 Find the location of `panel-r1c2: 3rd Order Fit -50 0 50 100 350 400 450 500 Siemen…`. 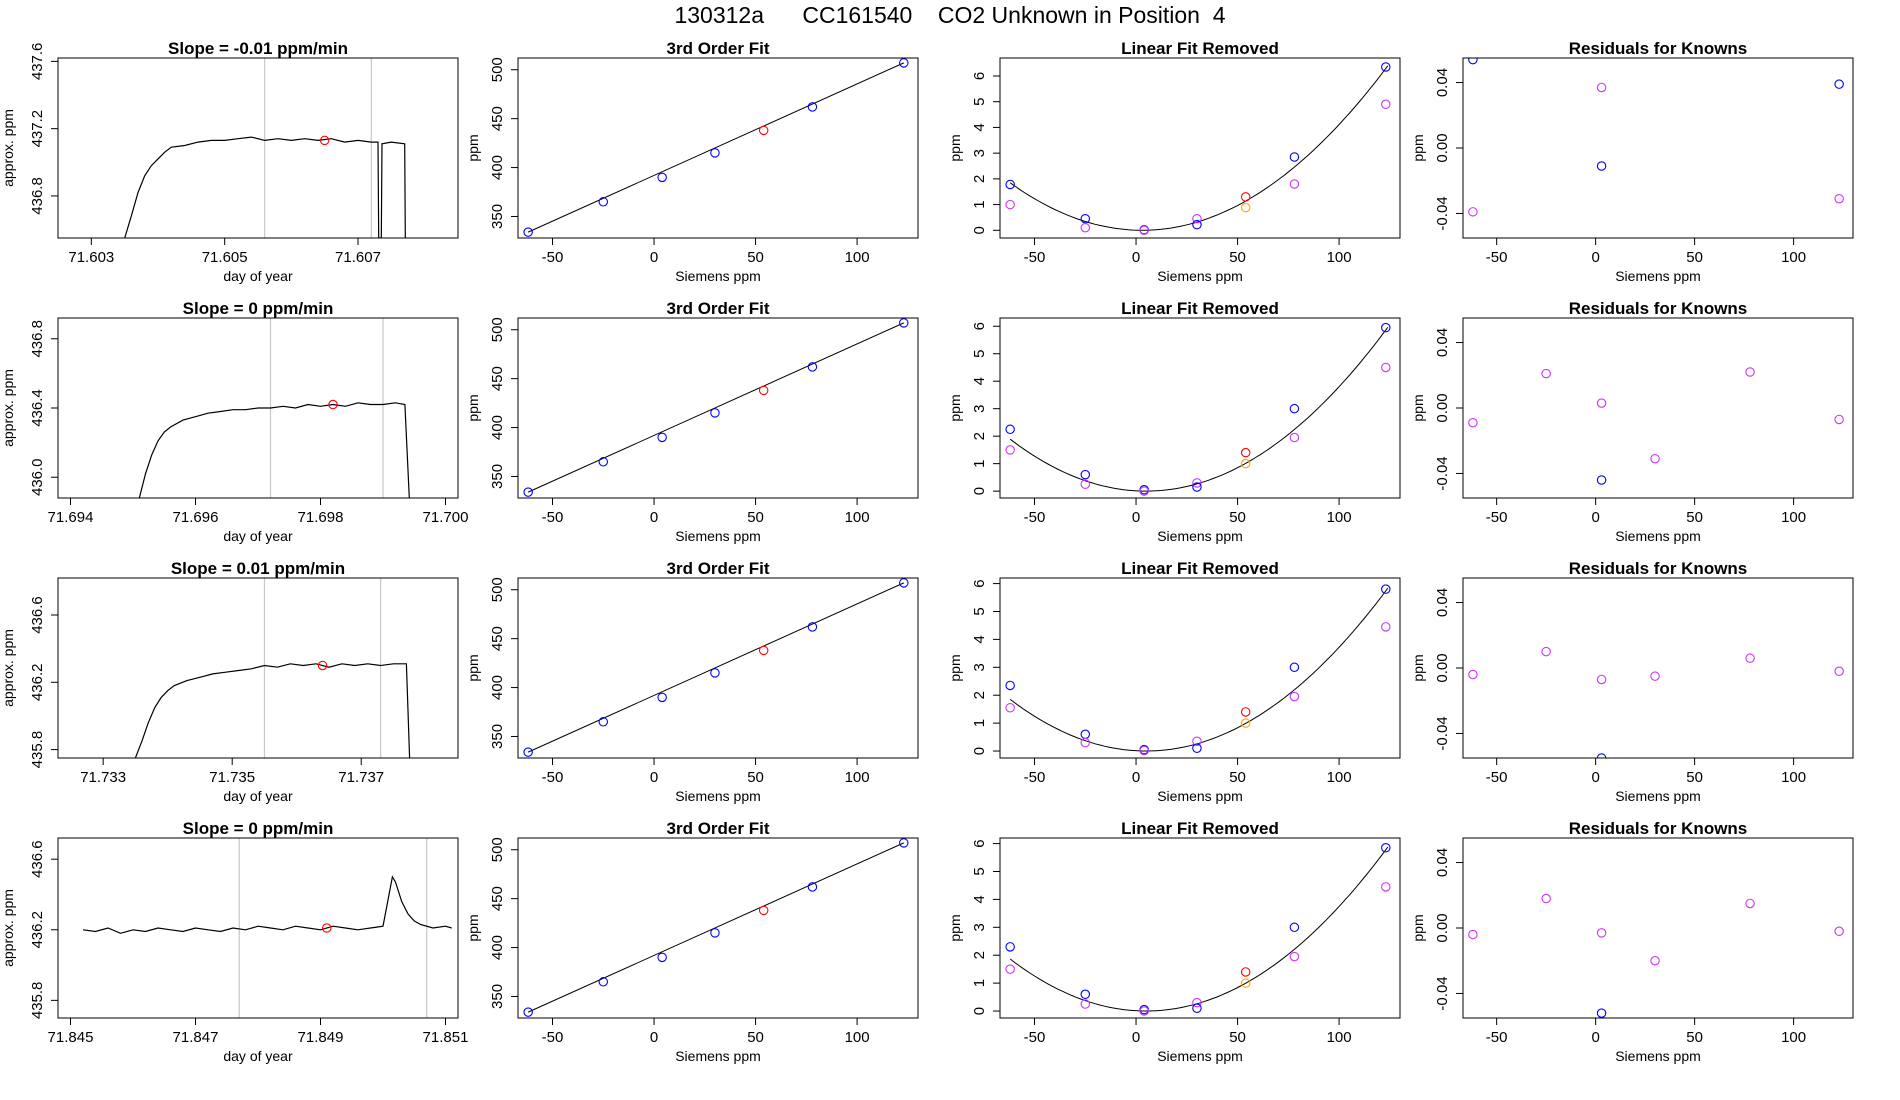

panel-r1c2: 3rd Order Fit -50 0 50 100 350 400 450 500 Siemen… is located at coordinates (692, 161).